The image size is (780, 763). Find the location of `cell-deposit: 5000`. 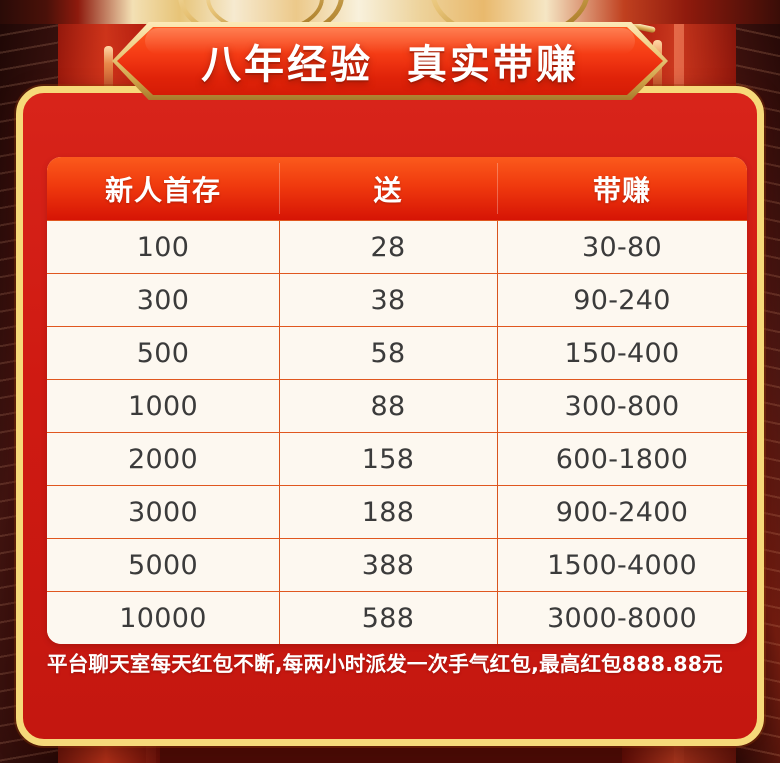

cell-deposit: 5000 is located at coordinates (163, 565).